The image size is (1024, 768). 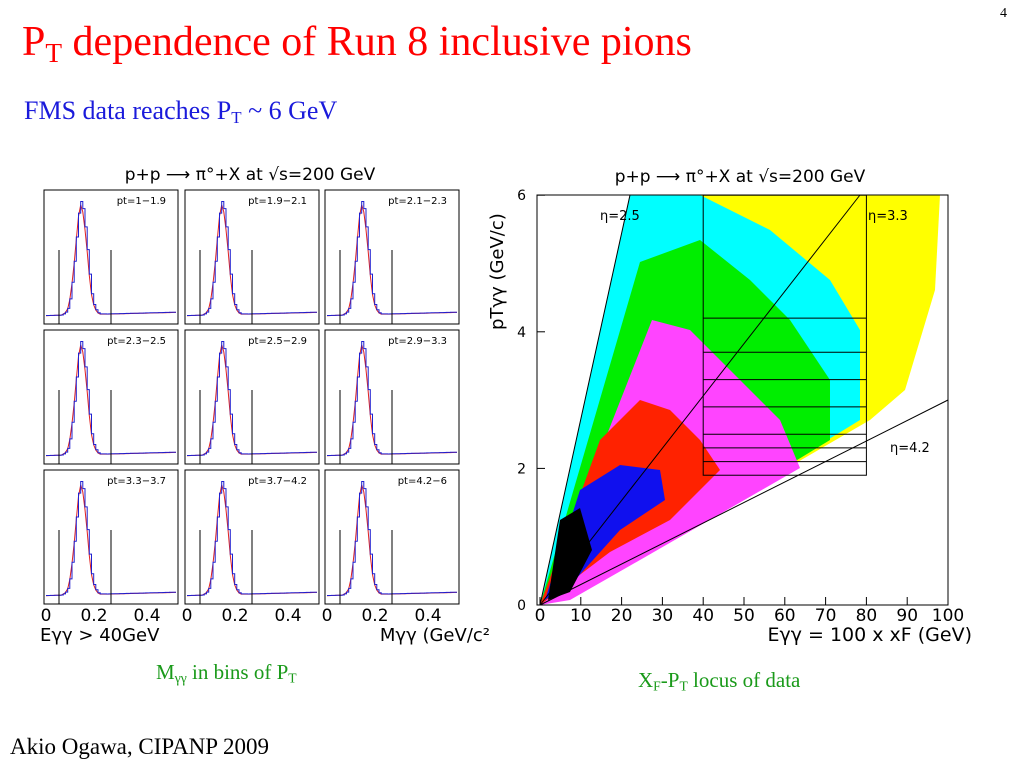 What do you see at coordinates (497, 271) in the screenshot?
I see `y-label: pTγγ (GeV/c)` at bounding box center [497, 271].